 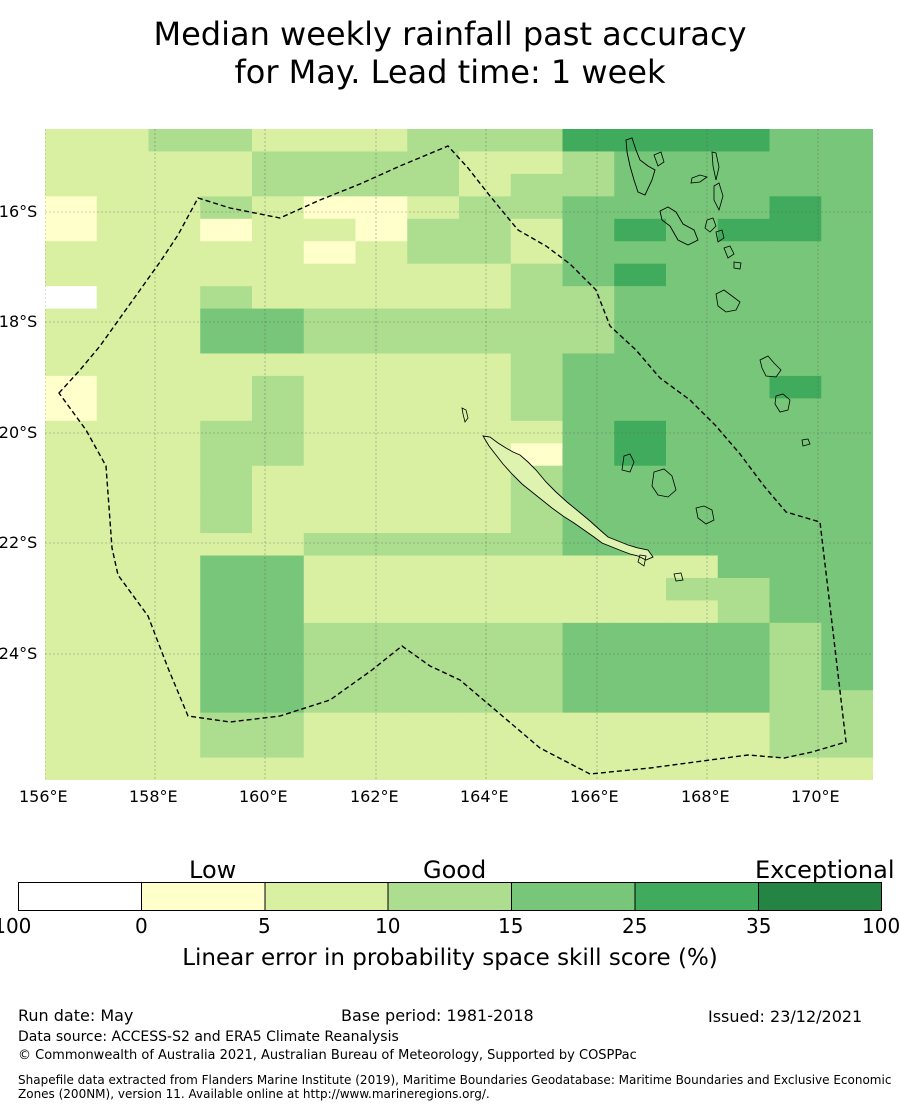 What do you see at coordinates (19, 432) in the screenshot?
I see `lat-label-20s: -20°S` at bounding box center [19, 432].